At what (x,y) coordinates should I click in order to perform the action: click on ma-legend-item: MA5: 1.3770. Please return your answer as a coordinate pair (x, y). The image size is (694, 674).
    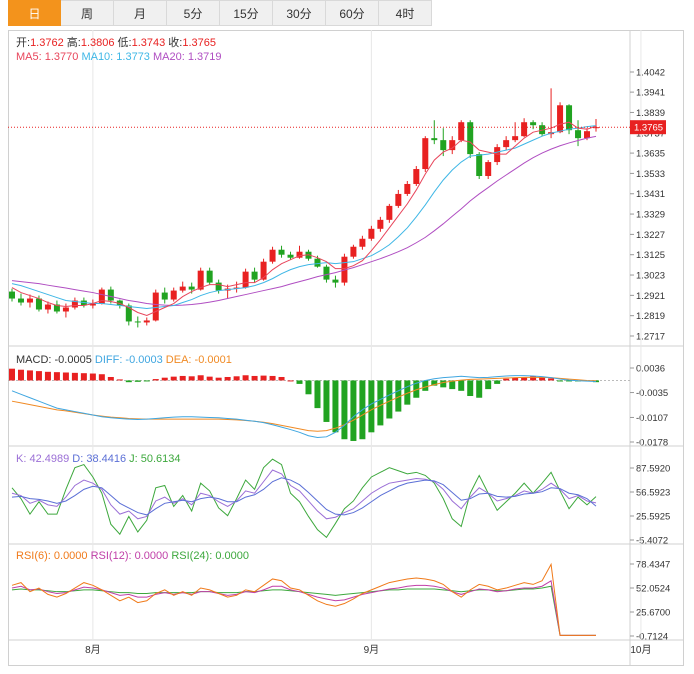
    Looking at the image, I should click on (48, 57).